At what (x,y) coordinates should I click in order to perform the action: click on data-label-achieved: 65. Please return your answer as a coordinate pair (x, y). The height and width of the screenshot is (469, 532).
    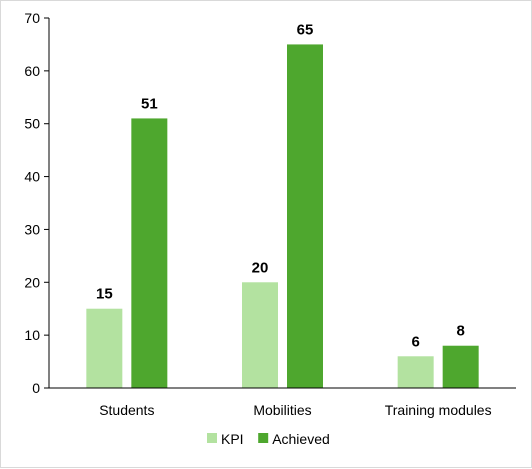
    Looking at the image, I should click on (305, 29).